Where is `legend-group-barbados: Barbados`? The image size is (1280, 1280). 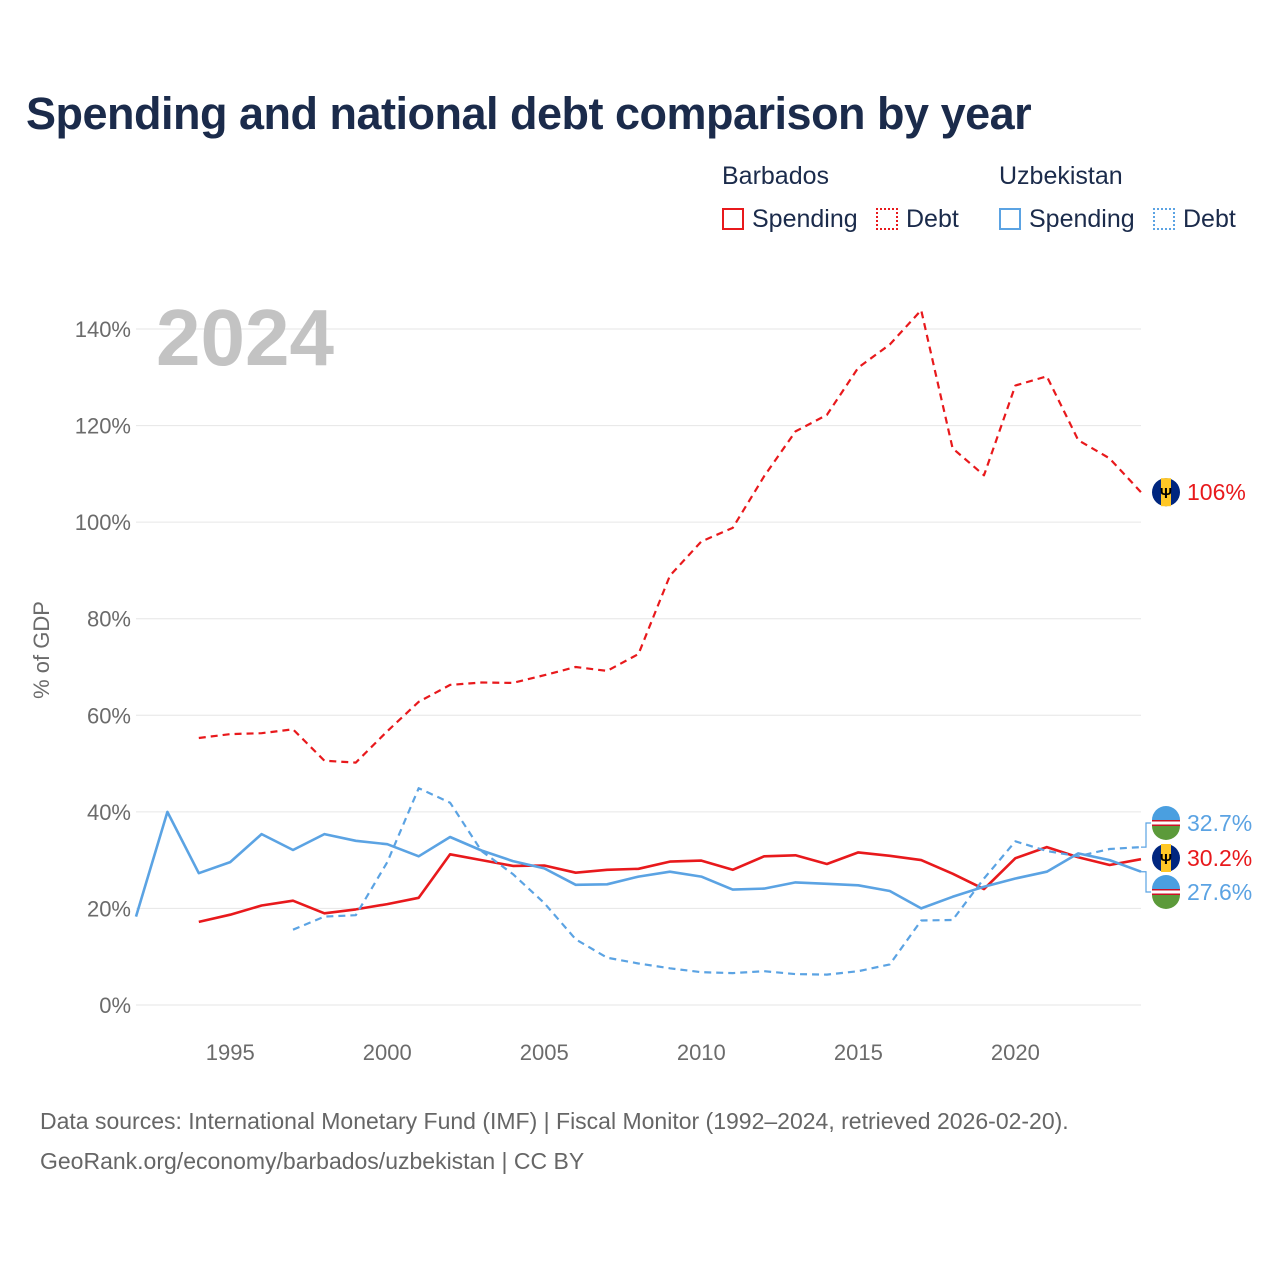
legend-group-barbados: Barbados is located at coordinates (776, 176).